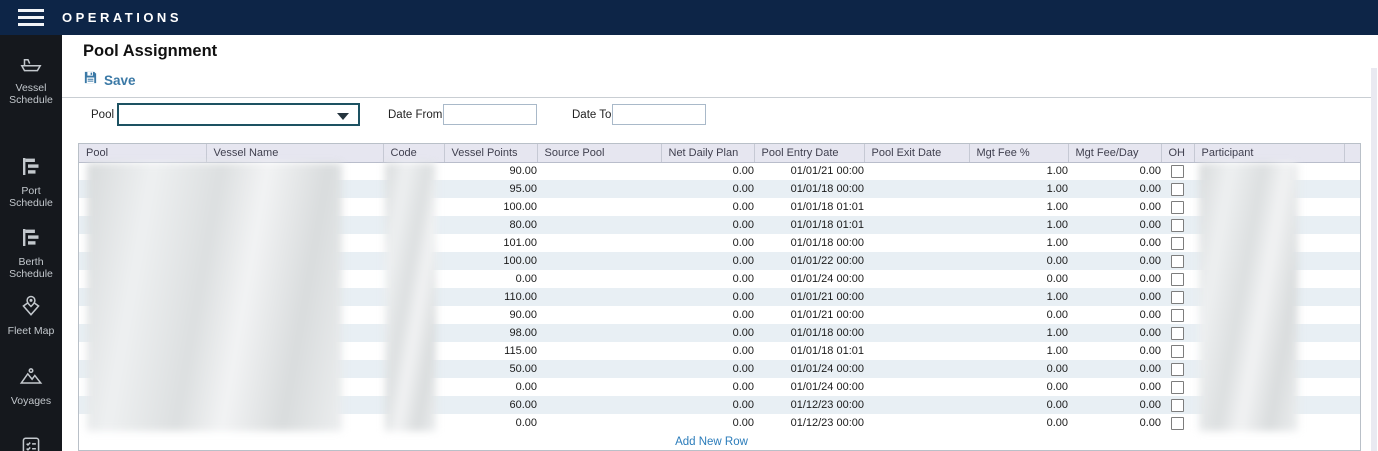 The image size is (1378, 451). Describe the element at coordinates (520, 243) in the screenshot. I see `cell-vessel-points: 101.00` at that location.